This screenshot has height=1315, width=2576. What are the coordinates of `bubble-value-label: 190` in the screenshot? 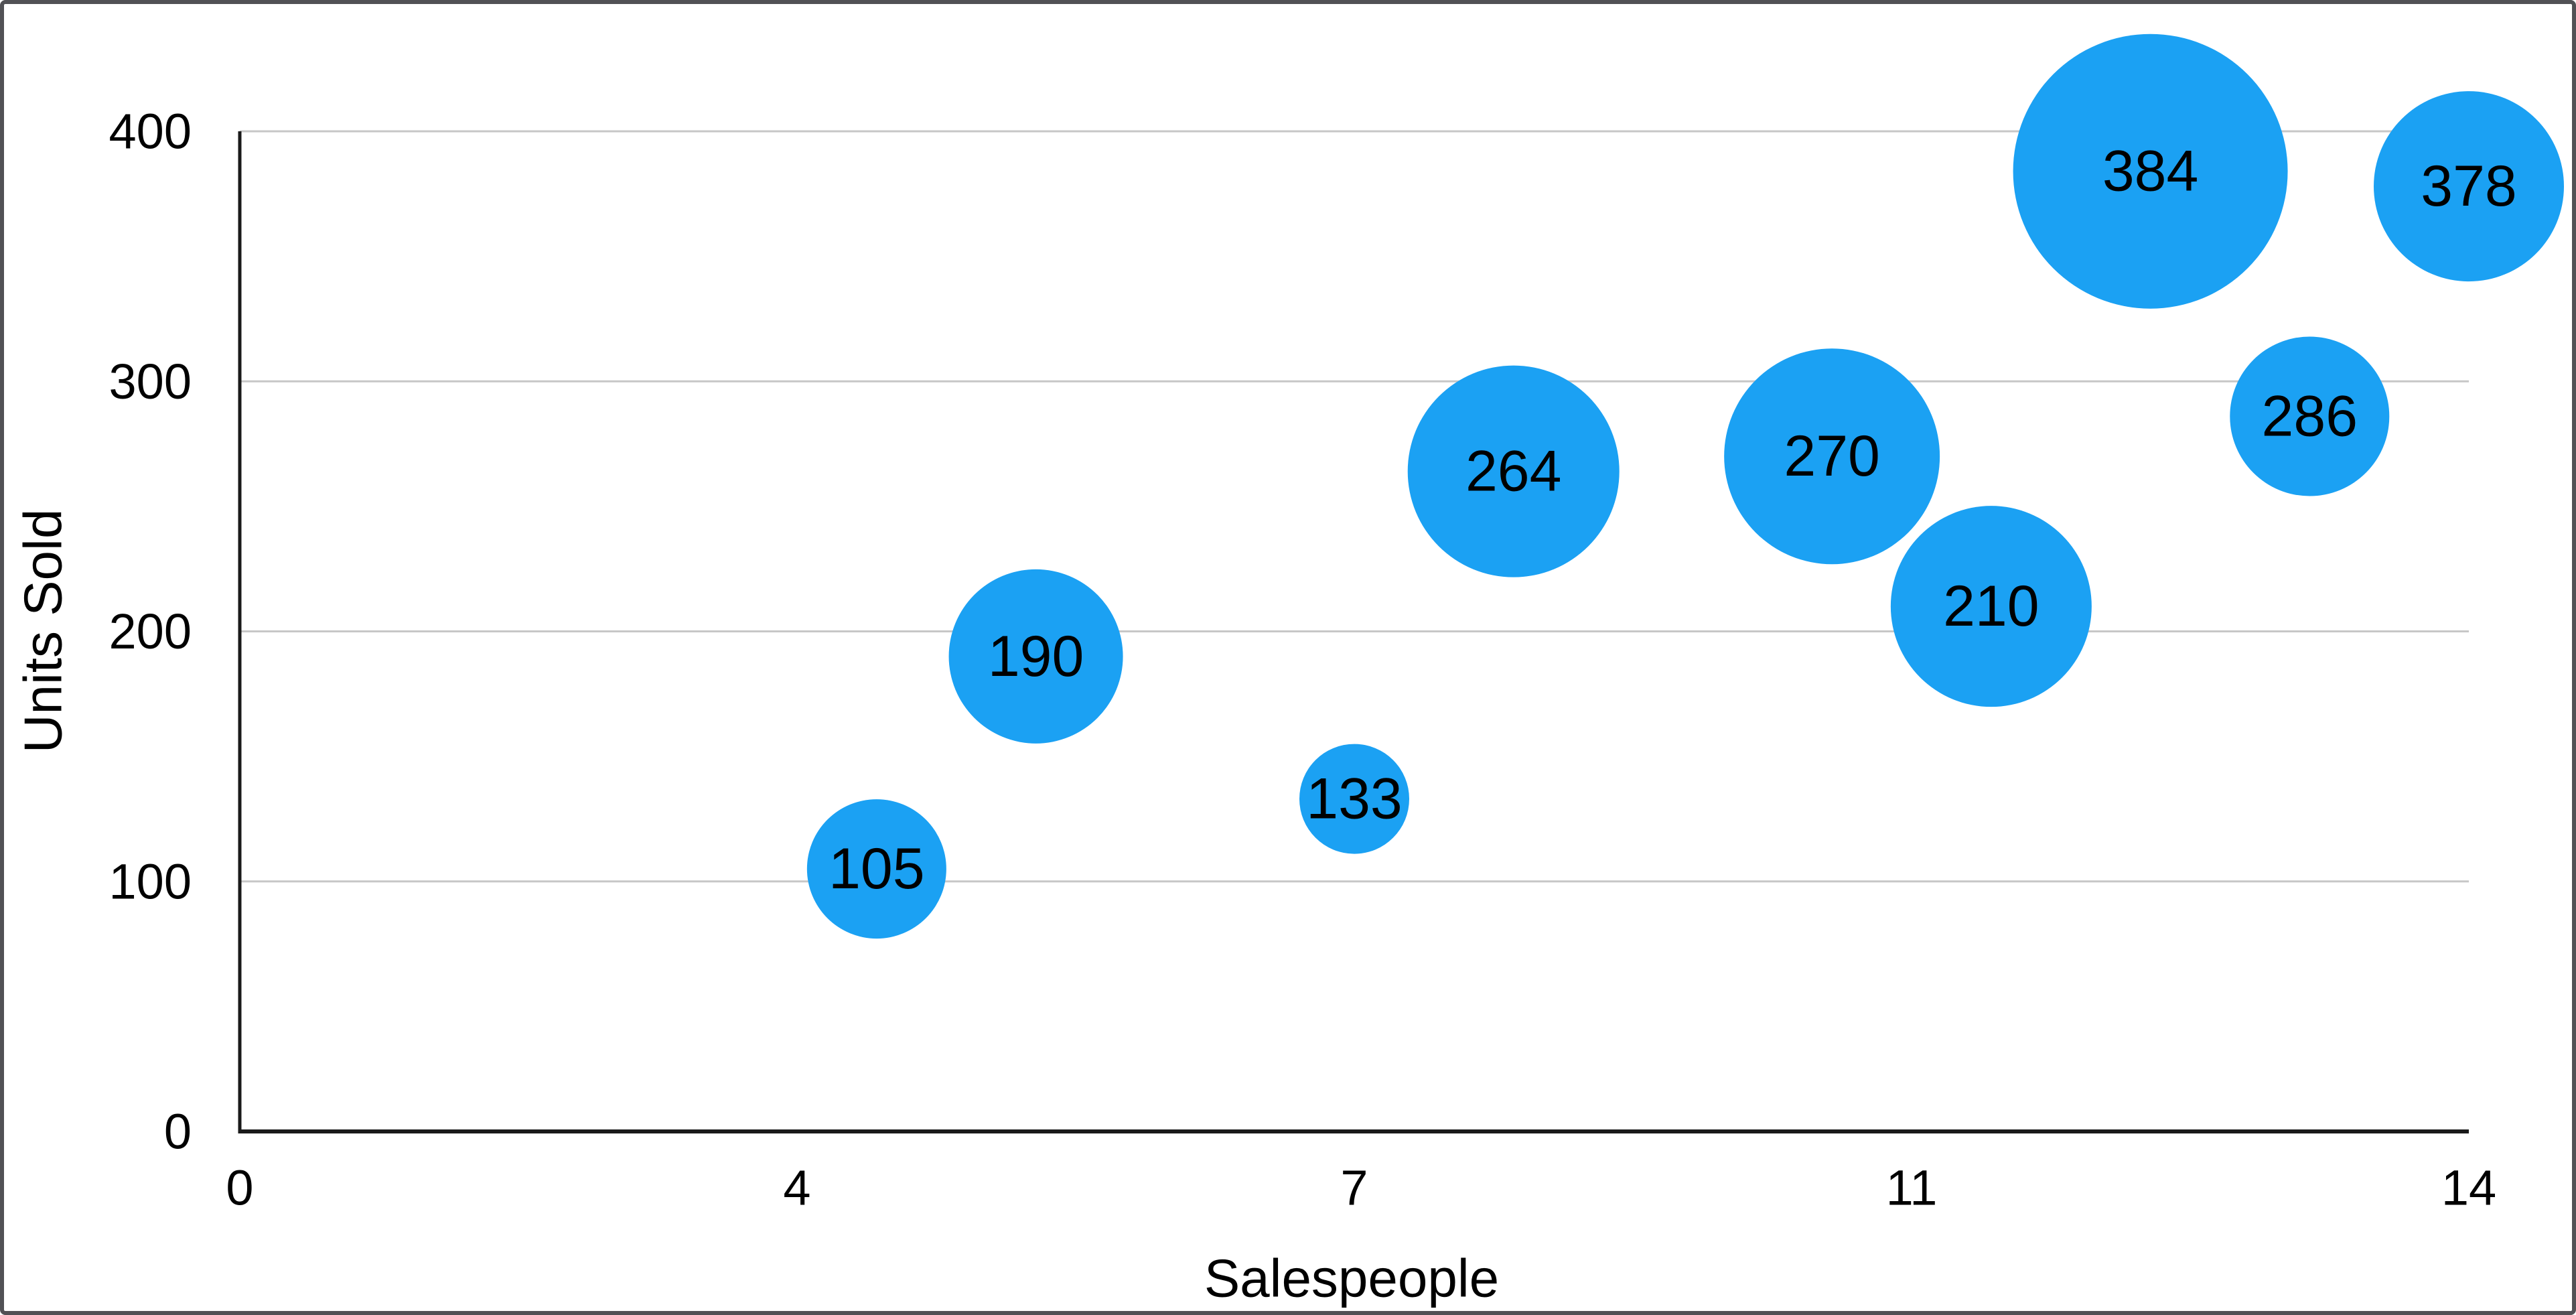 It's located at (1036, 656).